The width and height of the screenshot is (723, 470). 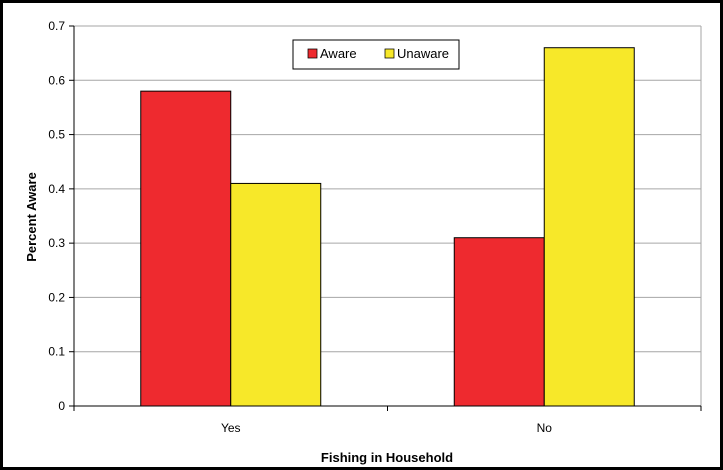 What do you see at coordinates (56, 135) in the screenshot?
I see `y-tick-label: 0.5` at bounding box center [56, 135].